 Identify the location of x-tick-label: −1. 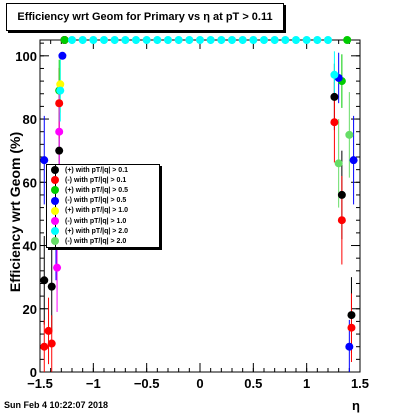
(93, 383).